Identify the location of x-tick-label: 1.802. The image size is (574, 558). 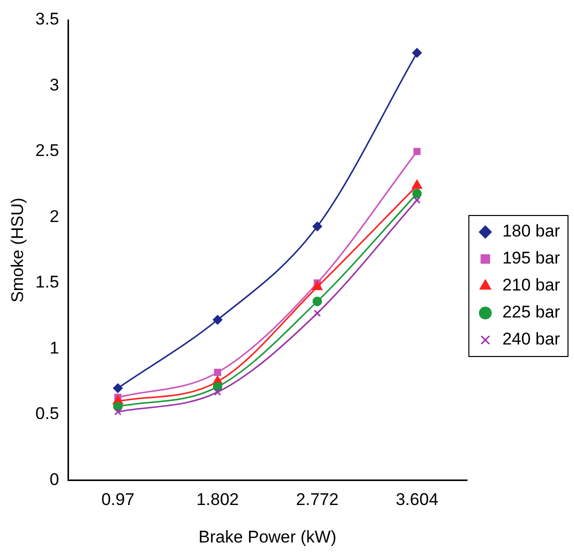
(217, 500).